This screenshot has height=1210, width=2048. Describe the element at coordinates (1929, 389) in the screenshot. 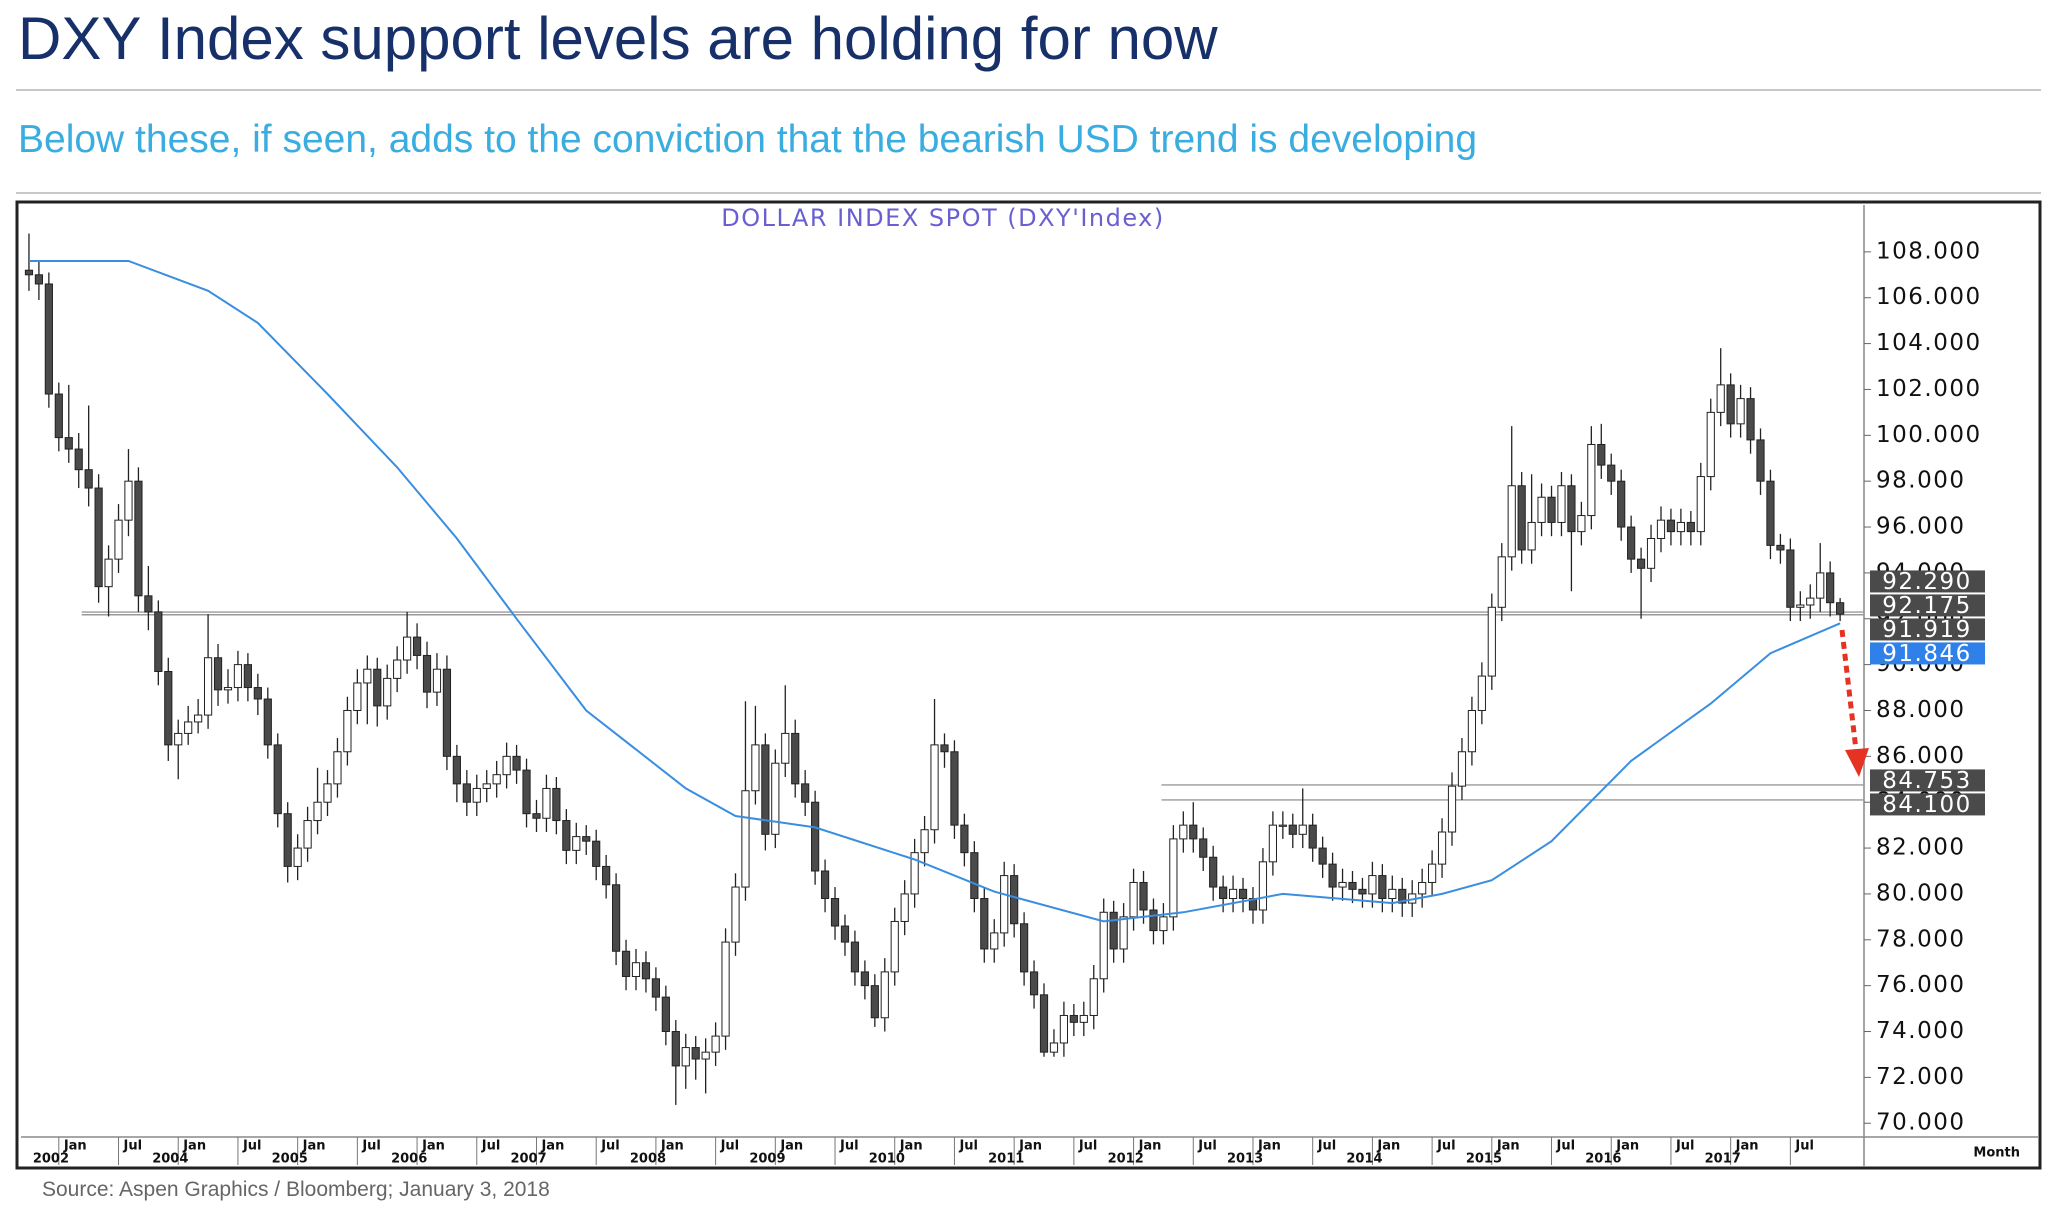

I see `y-tick-label: 102.000` at that location.